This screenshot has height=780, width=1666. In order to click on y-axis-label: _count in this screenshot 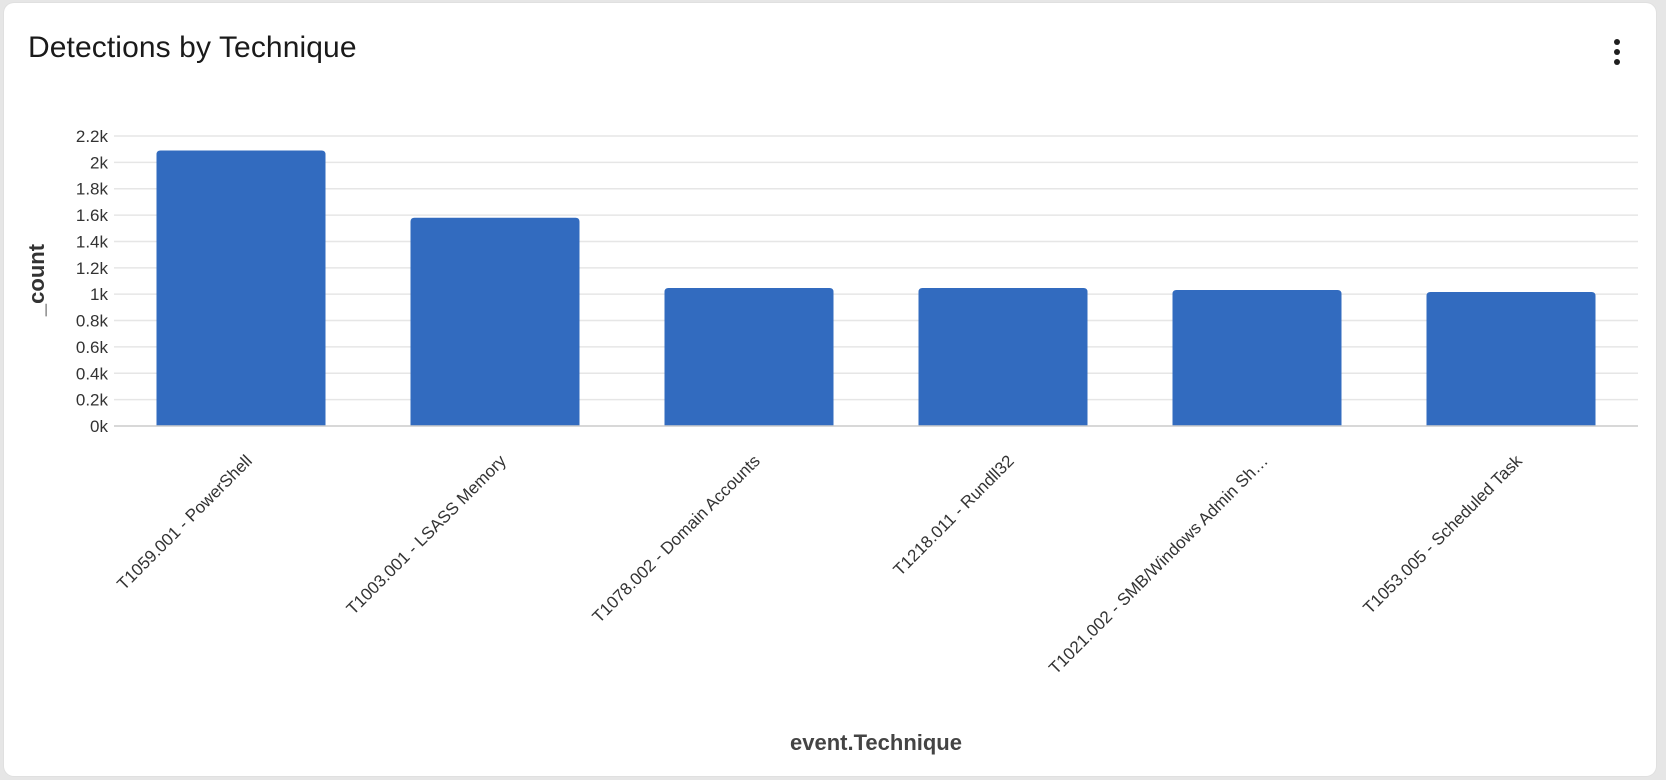, I will do `click(36, 280)`.